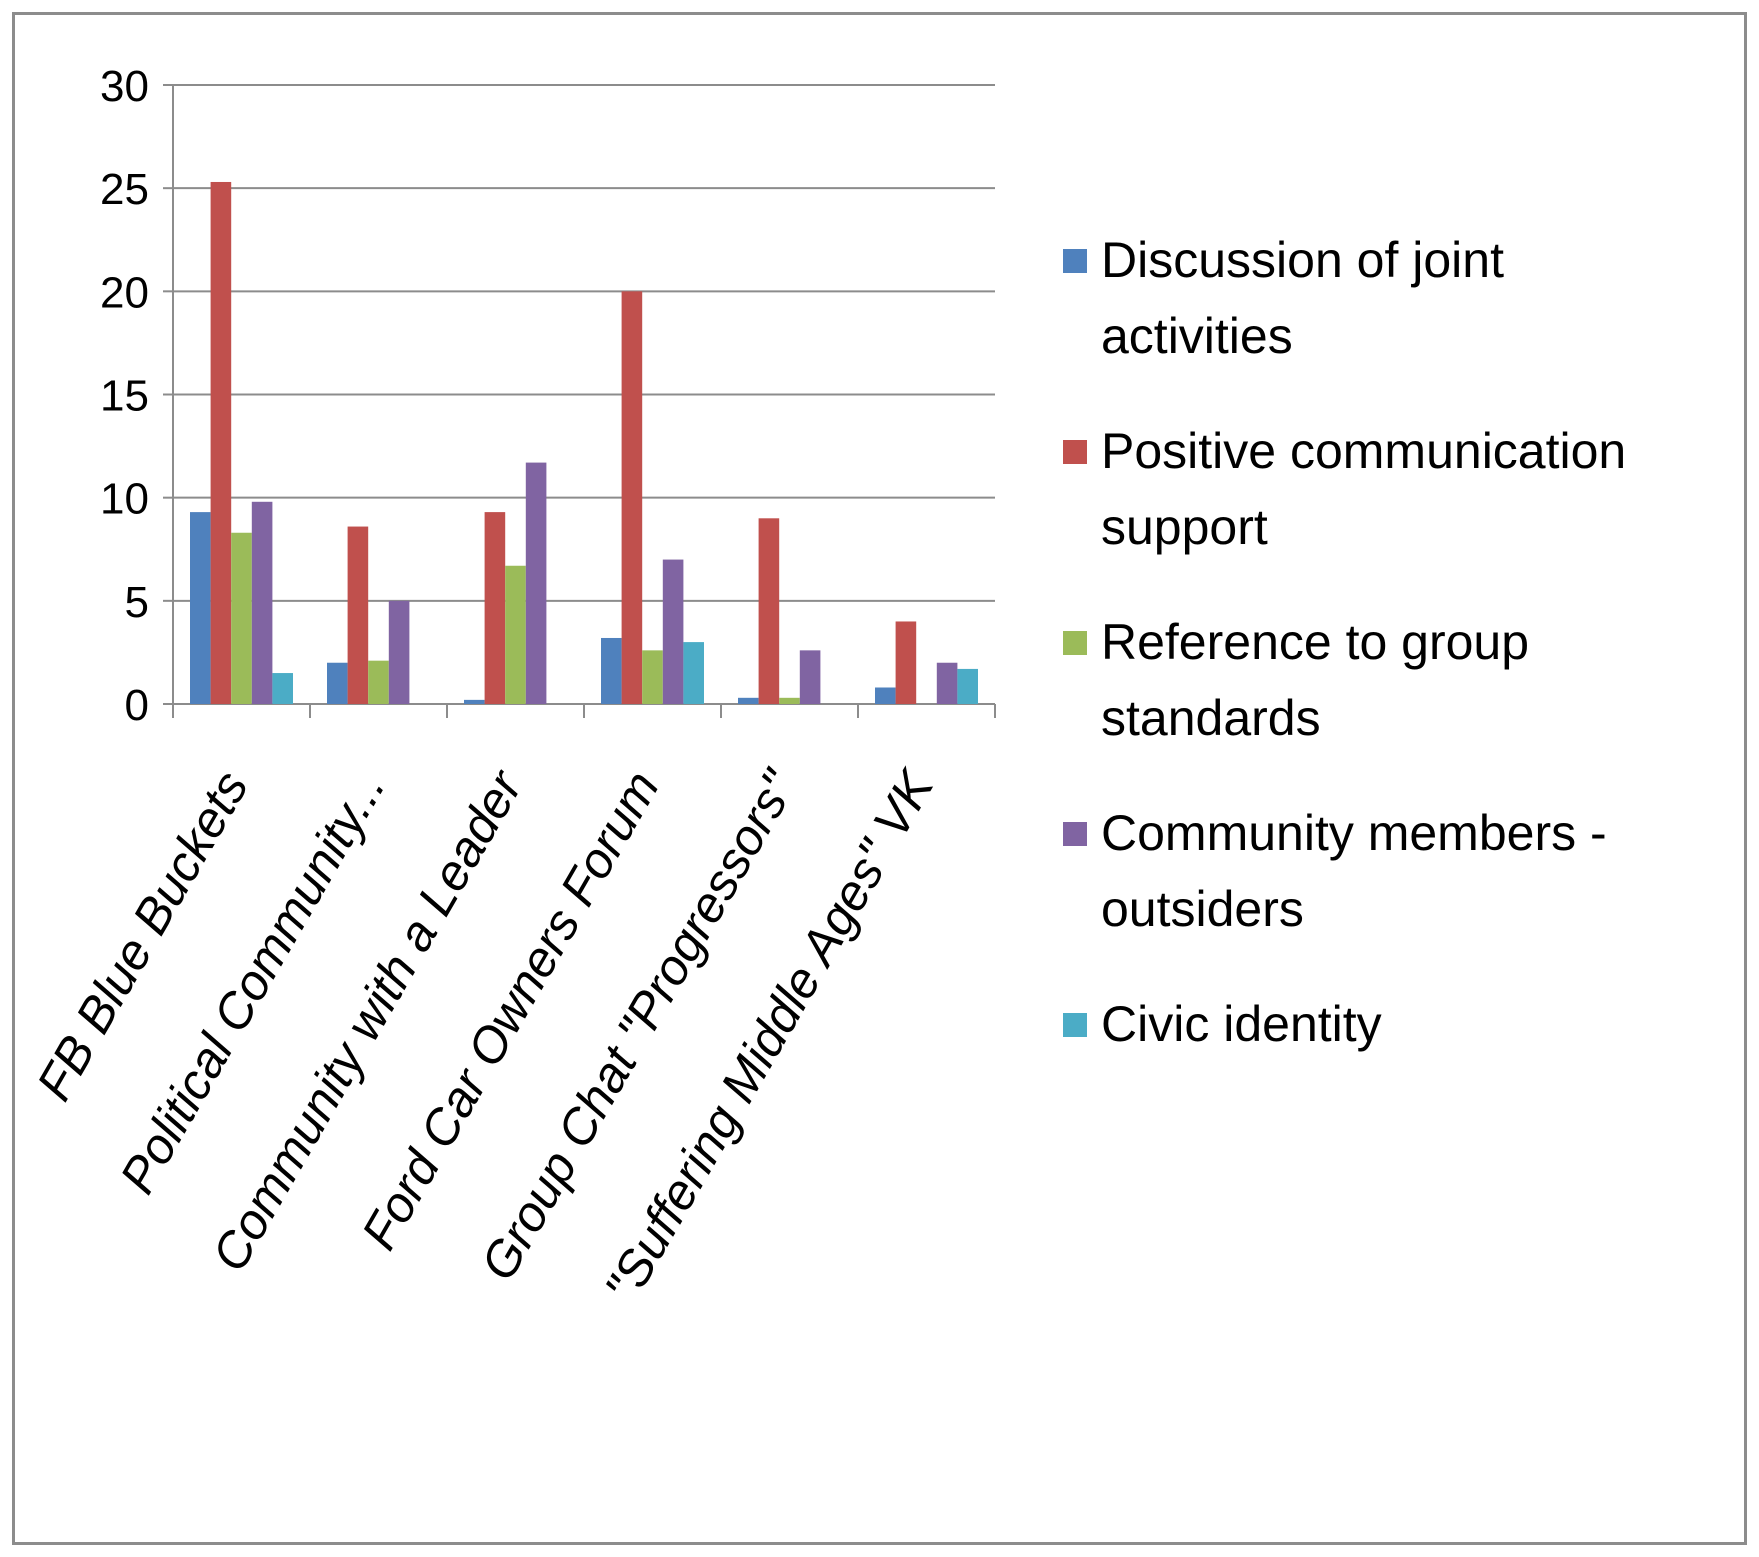 The image size is (1759, 1557). I want to click on legend-label: Positive communication support, so click(1363, 489).